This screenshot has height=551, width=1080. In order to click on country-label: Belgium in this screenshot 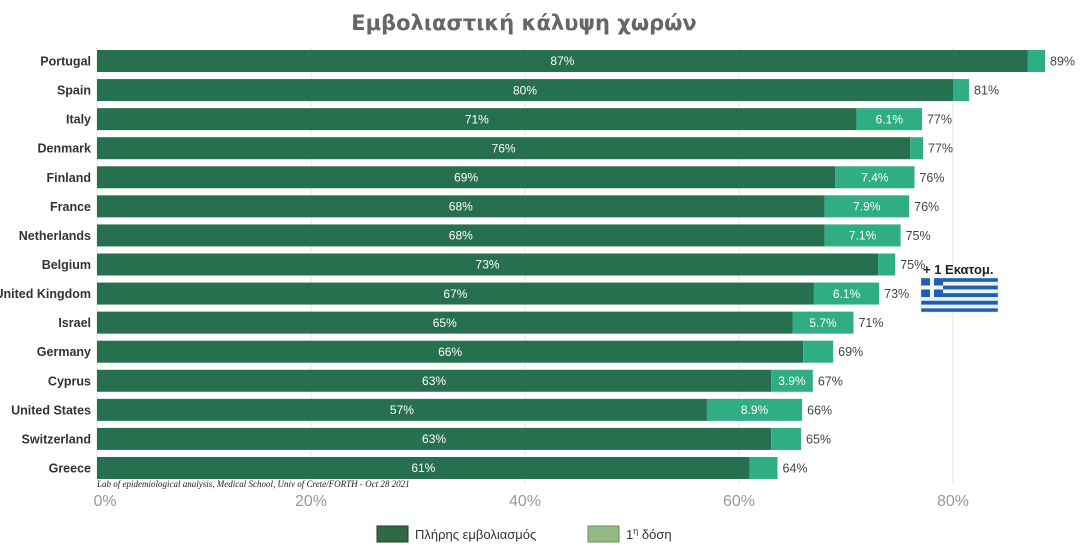, I will do `click(66, 265)`.